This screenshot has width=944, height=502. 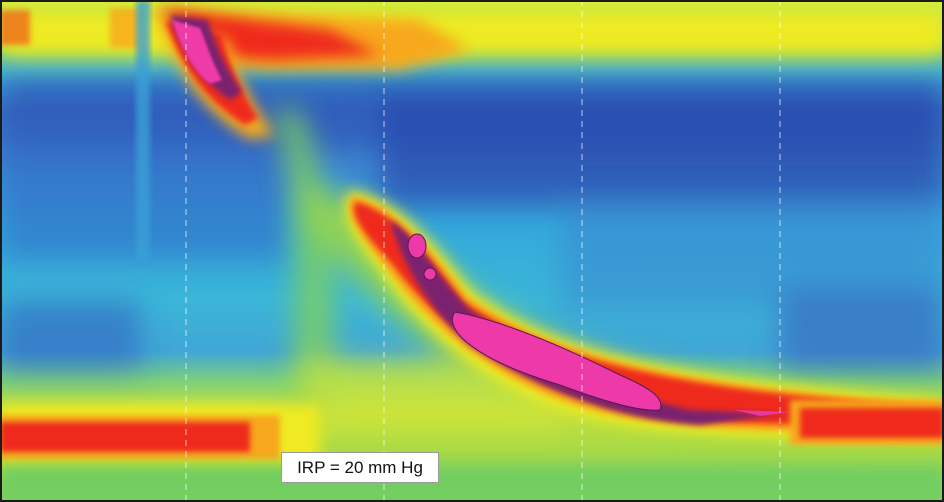 What do you see at coordinates (360, 467) in the screenshot?
I see `irp-annotation: IRP = 20 mm Hg` at bounding box center [360, 467].